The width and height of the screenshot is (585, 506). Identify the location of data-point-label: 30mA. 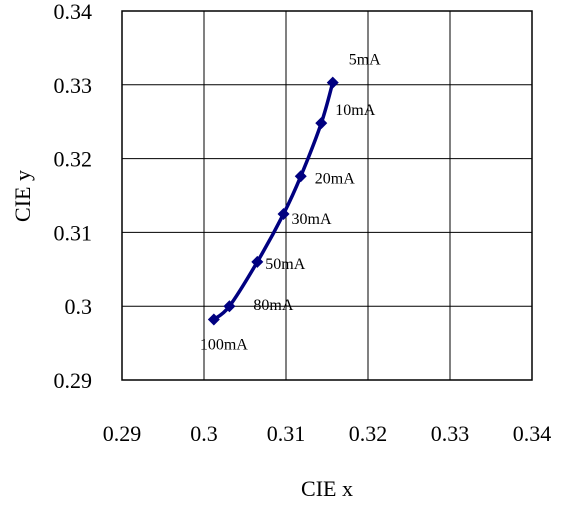
(312, 219).